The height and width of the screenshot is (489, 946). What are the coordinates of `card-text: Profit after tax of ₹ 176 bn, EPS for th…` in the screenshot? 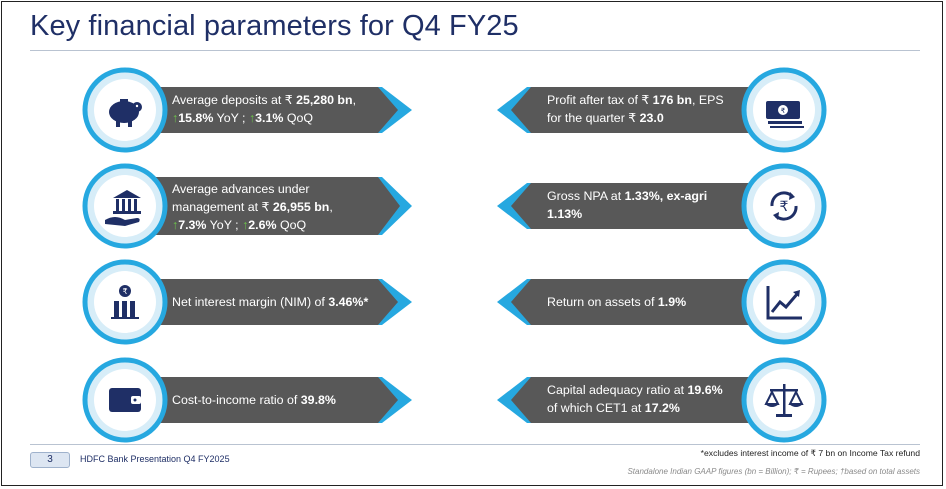 It's located at (635, 109).